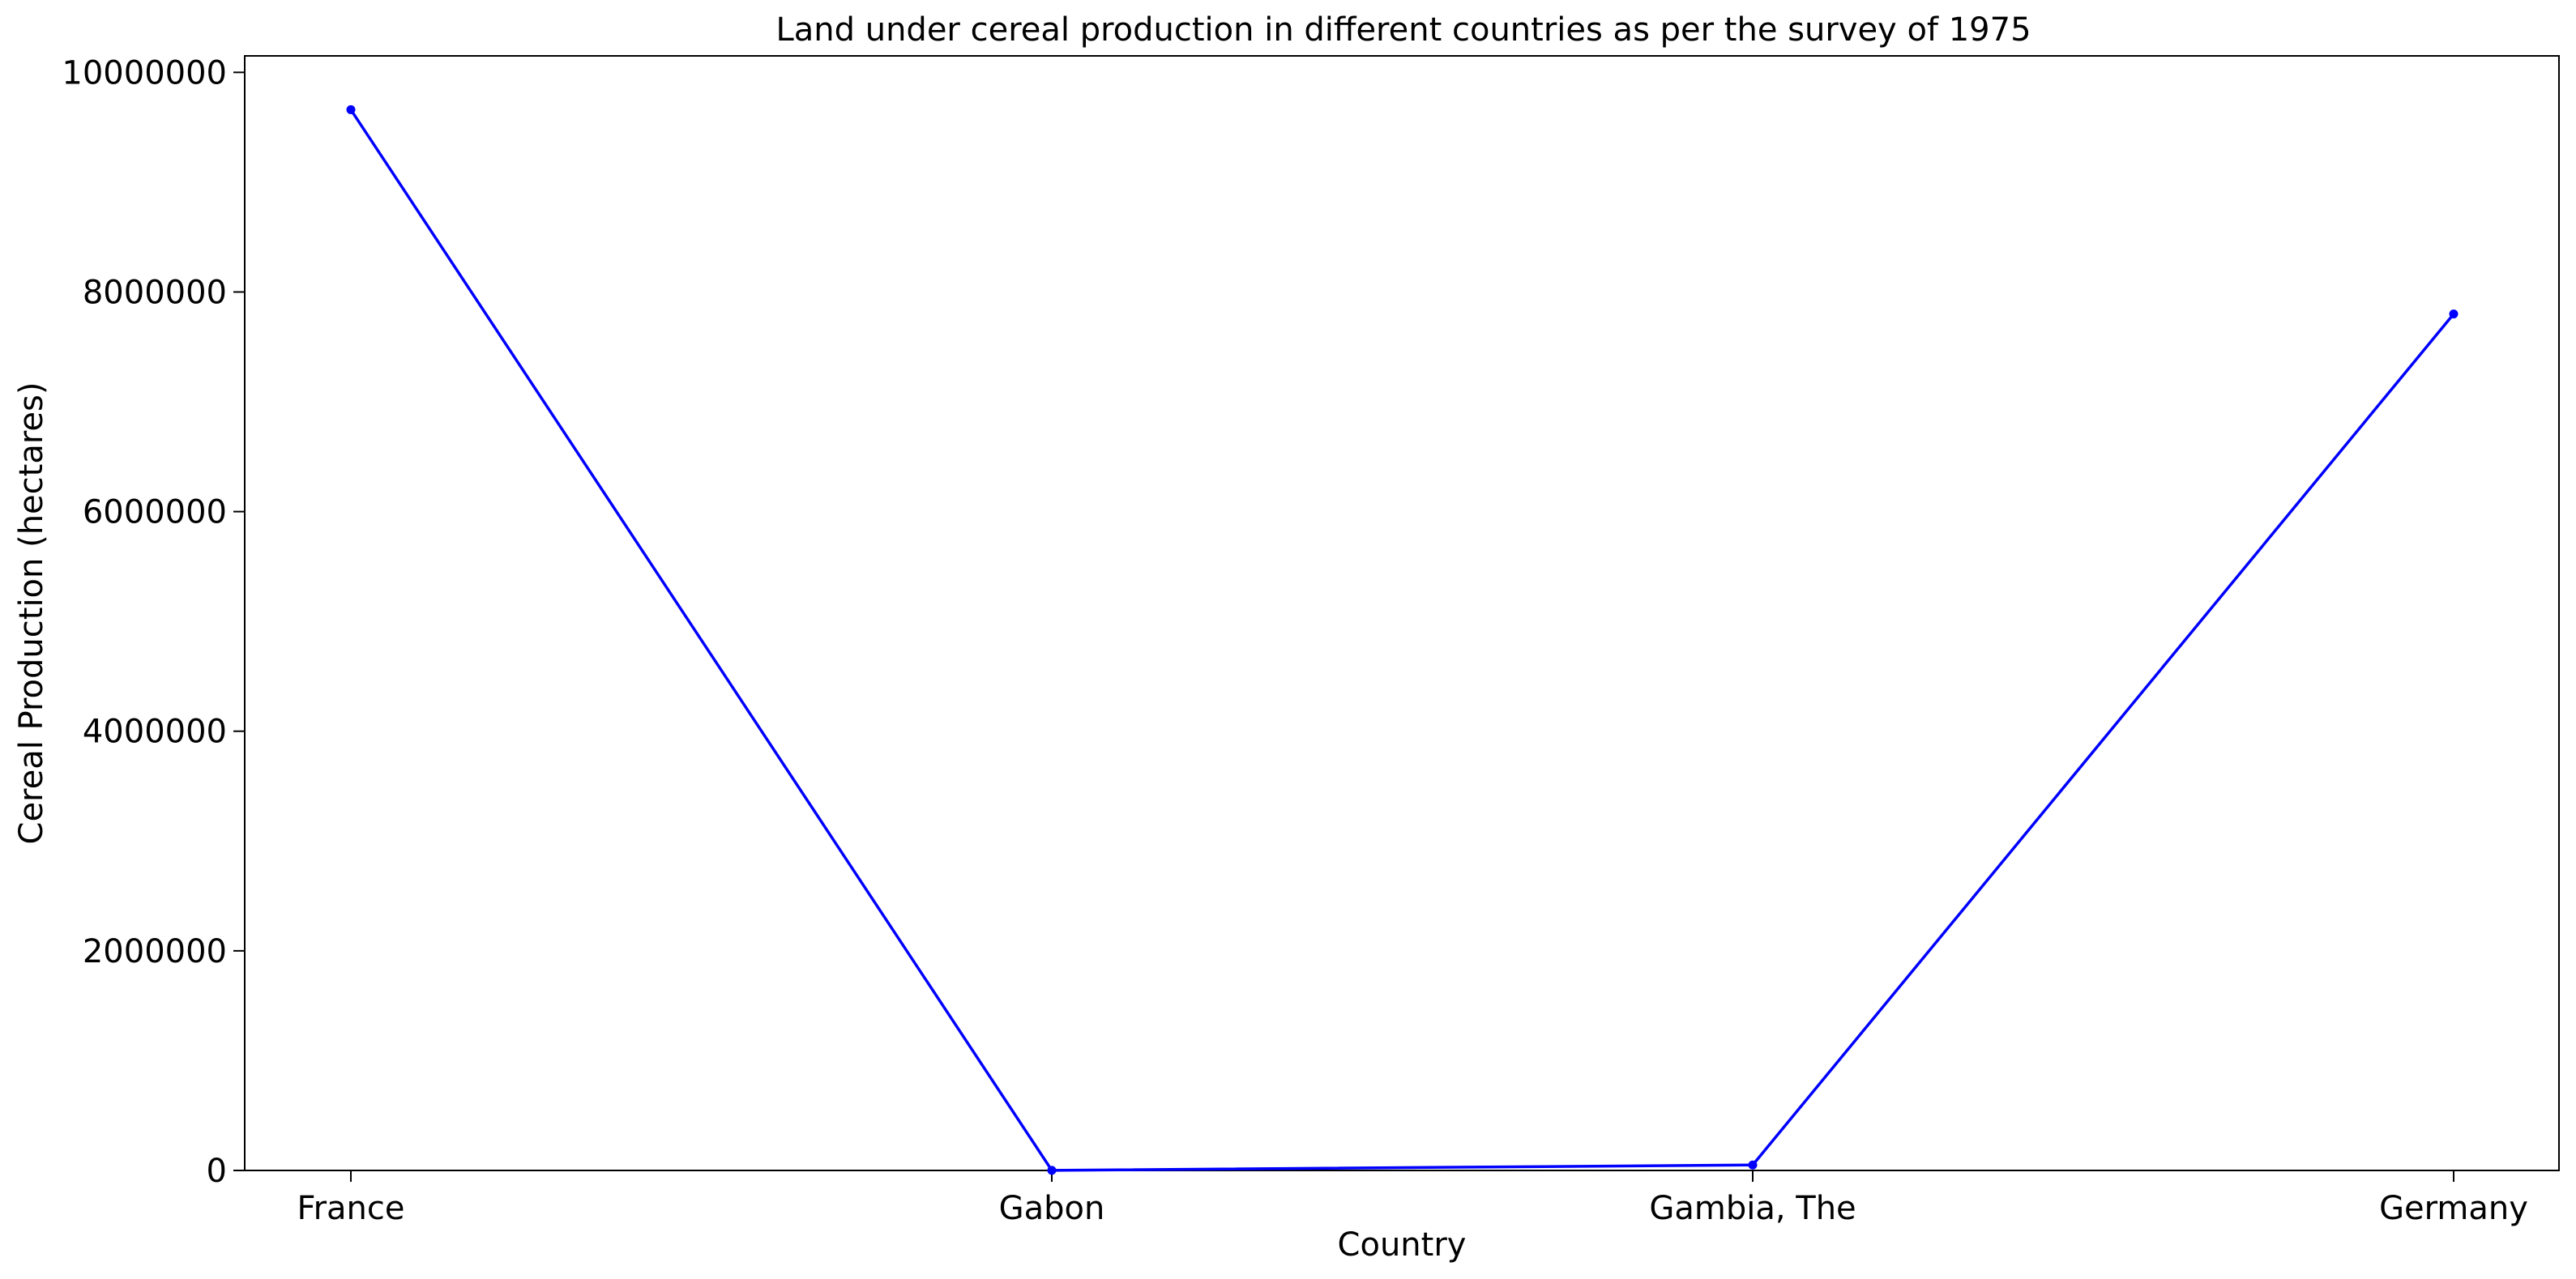 Image resolution: width=2576 pixels, height=1279 pixels. I want to click on y-tick-label: 4000000, so click(155, 732).